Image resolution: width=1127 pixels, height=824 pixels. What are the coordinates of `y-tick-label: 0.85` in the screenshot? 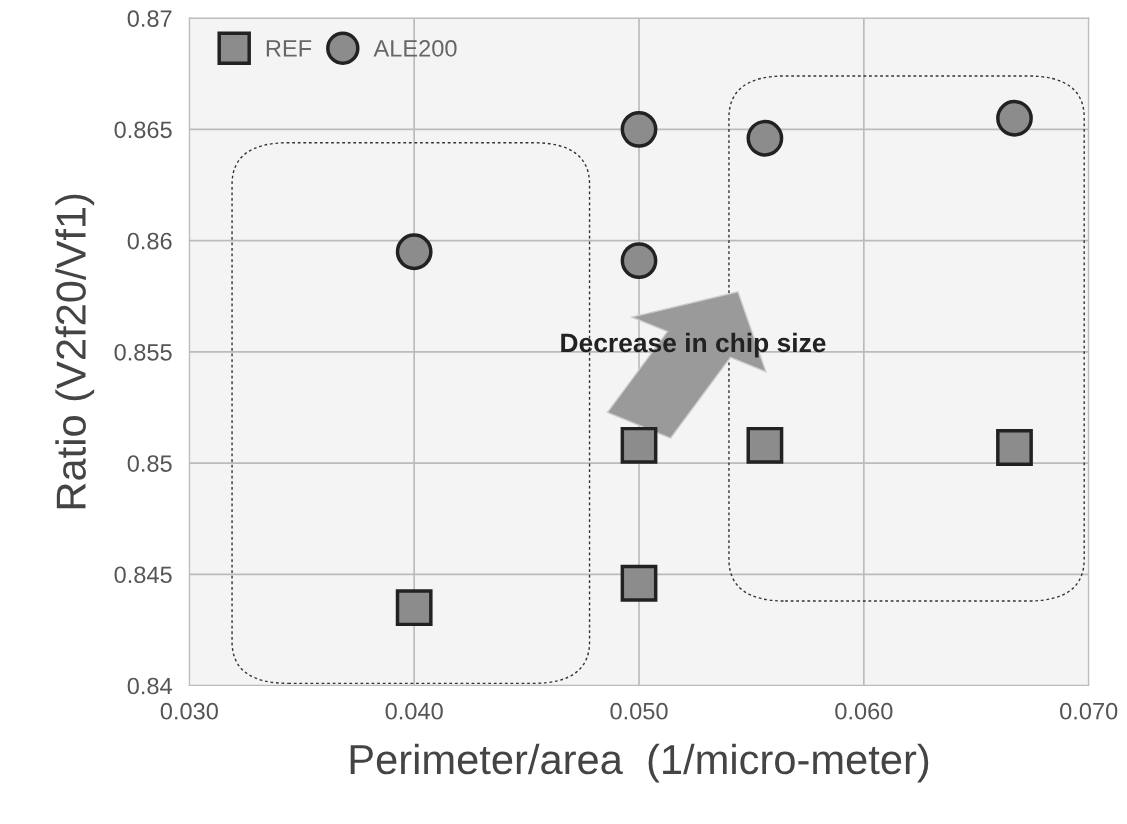 It's located at (149, 463).